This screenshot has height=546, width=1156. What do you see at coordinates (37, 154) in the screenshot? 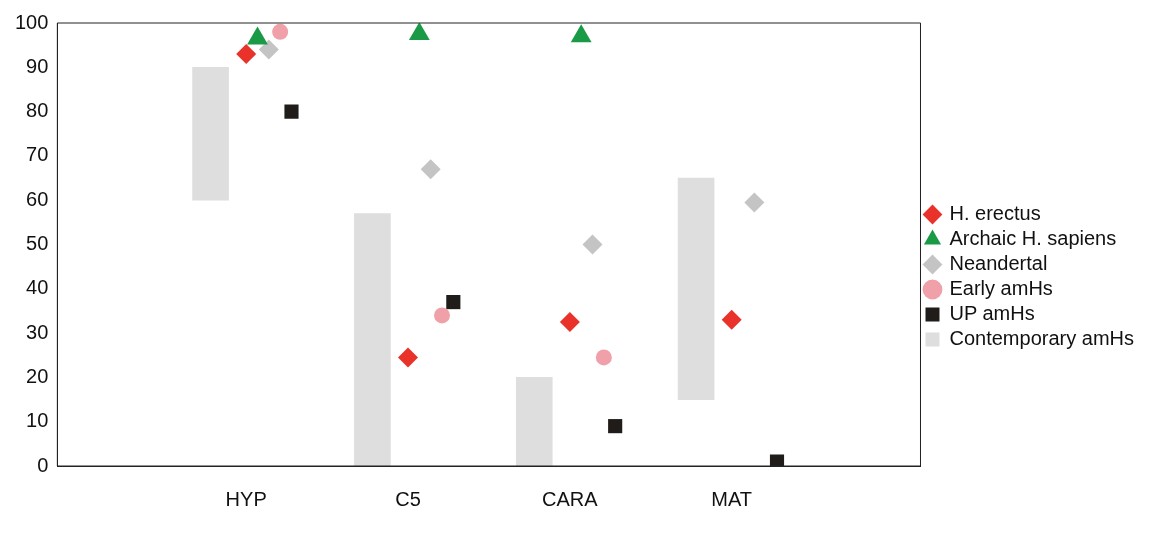
I see `y-tick-label: 70` at bounding box center [37, 154].